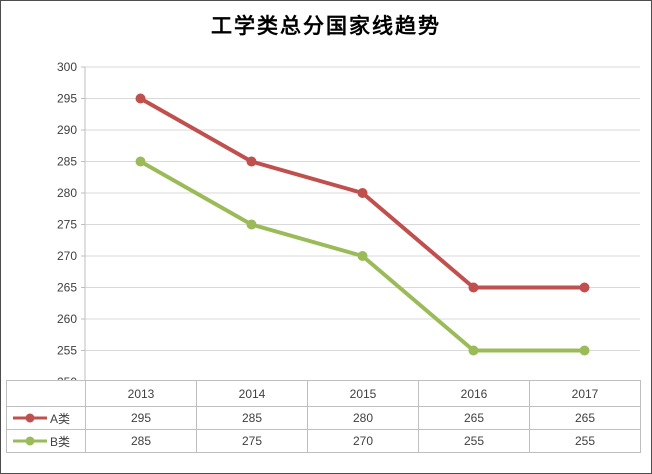 This screenshot has height=474, width=652. I want to click on table-header-row: 2013 2014 2015 2016 2017, so click(323, 393).